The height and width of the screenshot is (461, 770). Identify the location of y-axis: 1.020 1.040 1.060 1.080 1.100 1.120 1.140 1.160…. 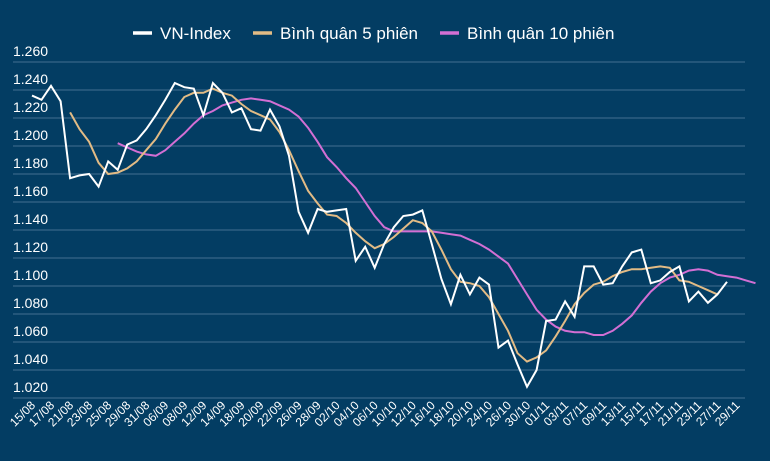
(30, 219).